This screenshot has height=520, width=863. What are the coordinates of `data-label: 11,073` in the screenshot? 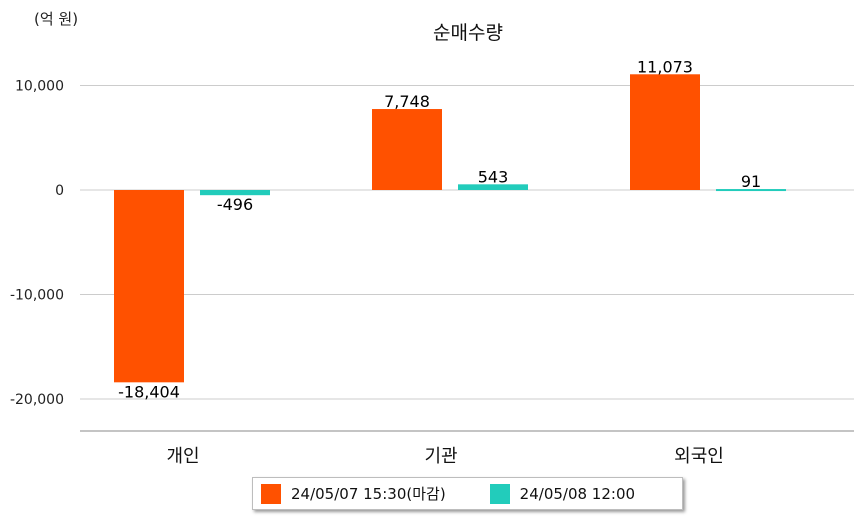 It's located at (665, 66).